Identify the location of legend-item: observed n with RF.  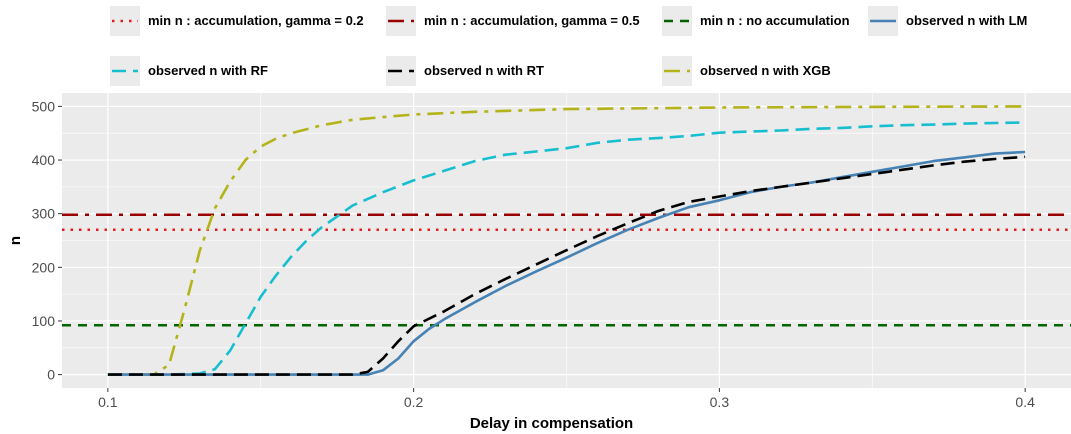
(189, 71).